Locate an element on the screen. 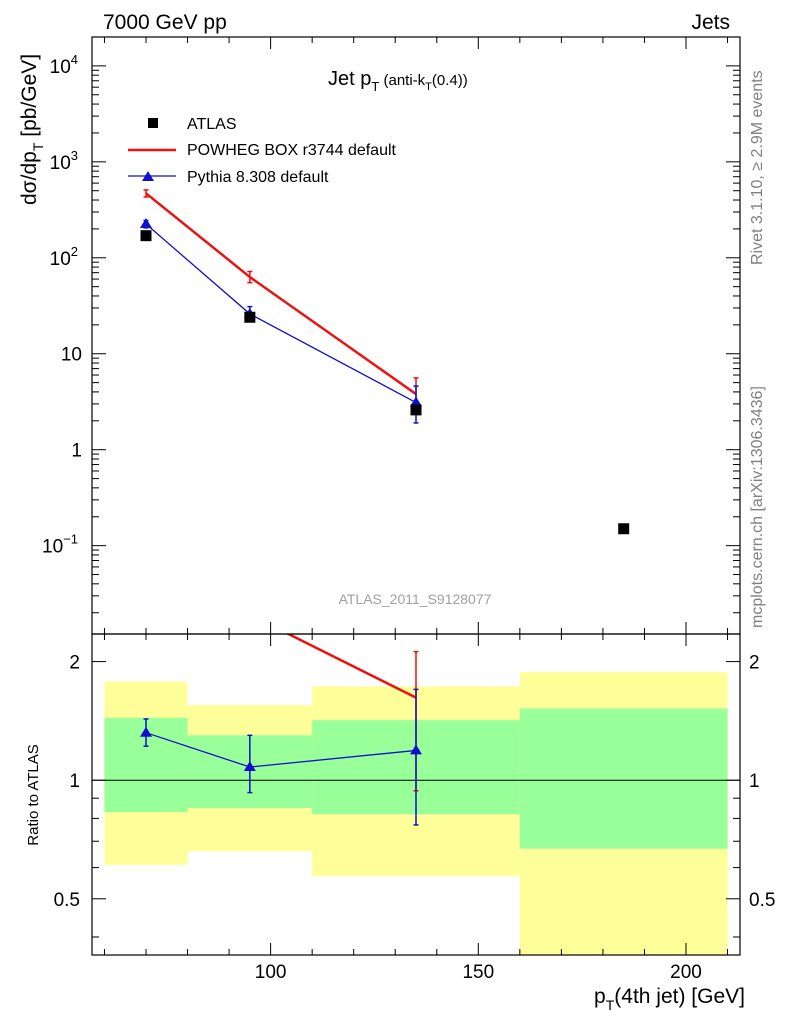 This screenshot has height=1029, width=786. upper-ytick-label-0.1: 10⁻¹ is located at coordinates (60, 545).